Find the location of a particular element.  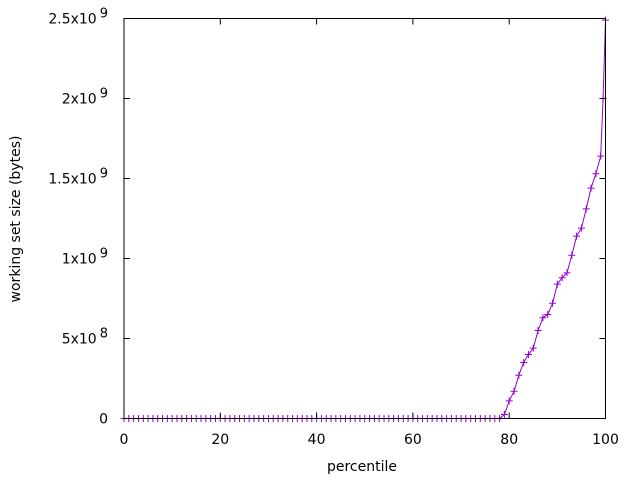

x-tick-label: 20 is located at coordinates (220, 440).